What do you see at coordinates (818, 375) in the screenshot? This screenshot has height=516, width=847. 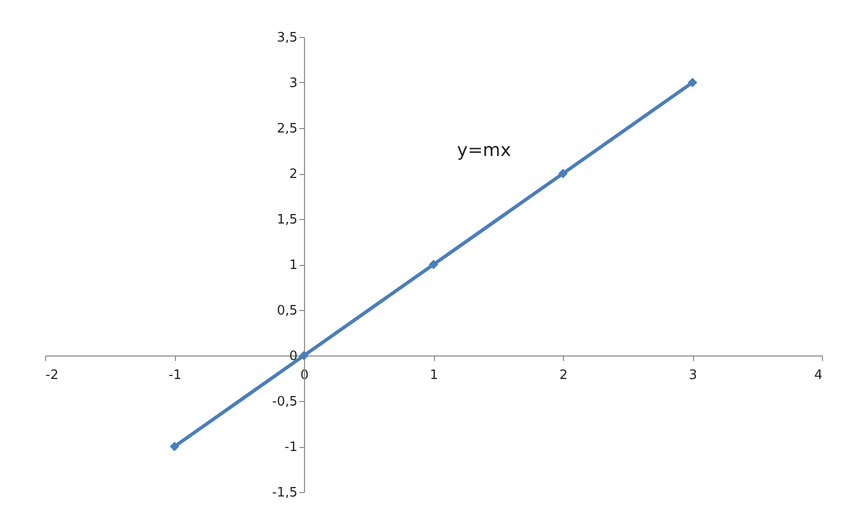 I see `x-tick-label: 4` at bounding box center [818, 375].